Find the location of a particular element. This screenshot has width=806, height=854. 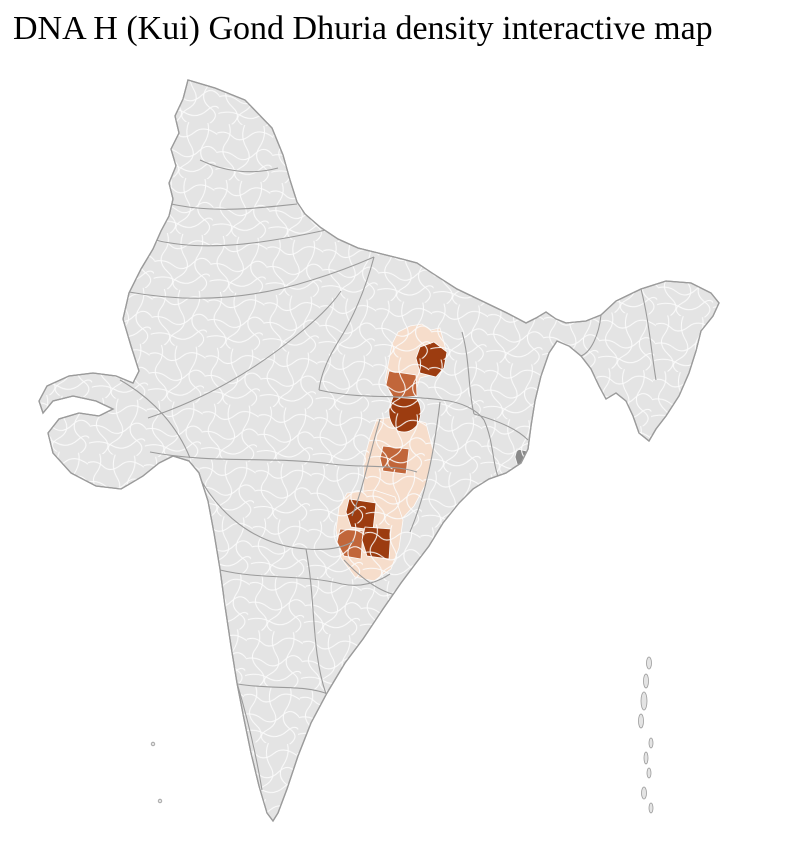

andaman-nicobar-islands is located at coordinates (646, 735).